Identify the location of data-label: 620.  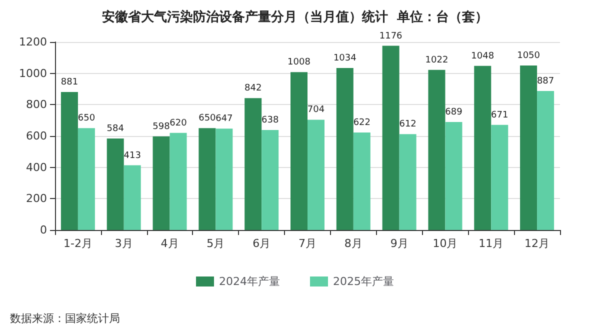
(179, 123).